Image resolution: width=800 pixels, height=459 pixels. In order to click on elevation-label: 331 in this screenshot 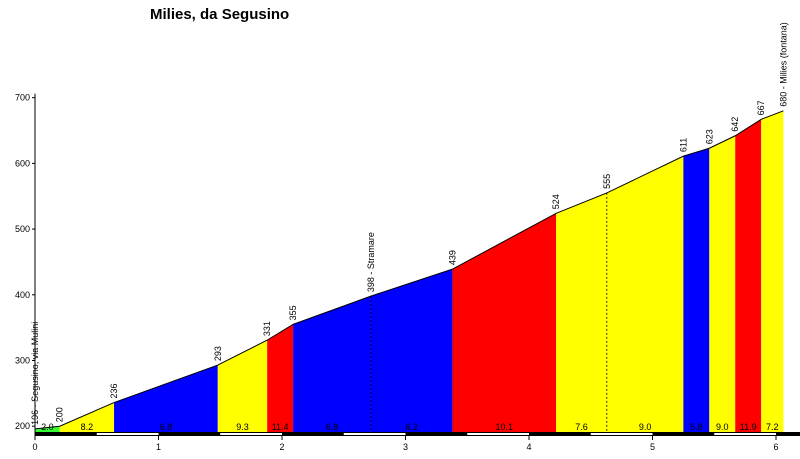, I will do `click(267, 328)`.